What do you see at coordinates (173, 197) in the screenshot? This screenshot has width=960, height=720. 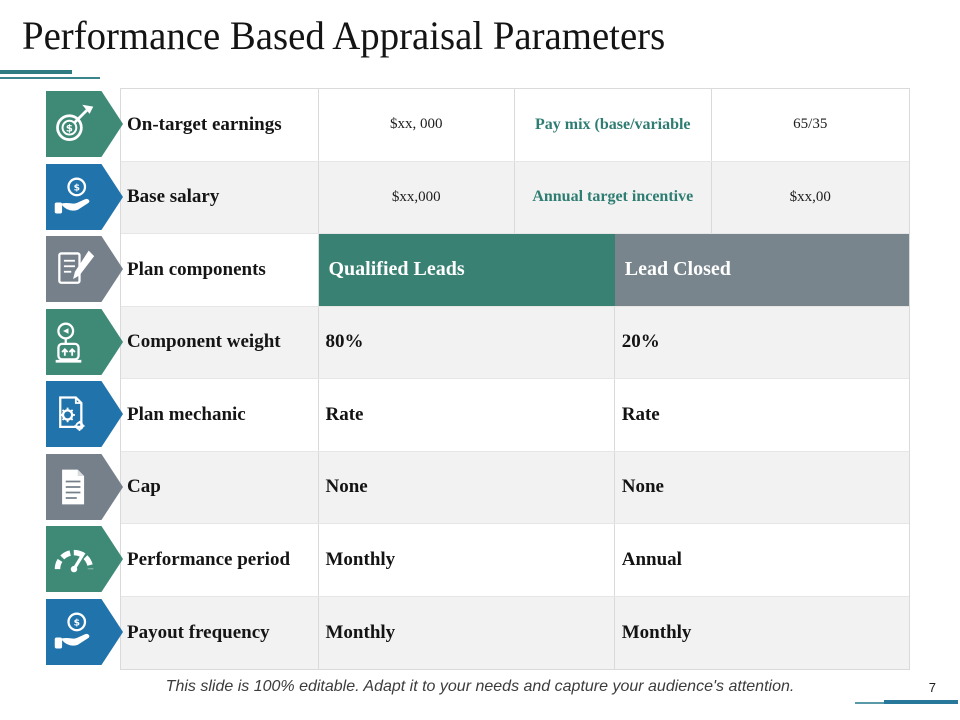 I see `row-label: Base salary` at bounding box center [173, 197].